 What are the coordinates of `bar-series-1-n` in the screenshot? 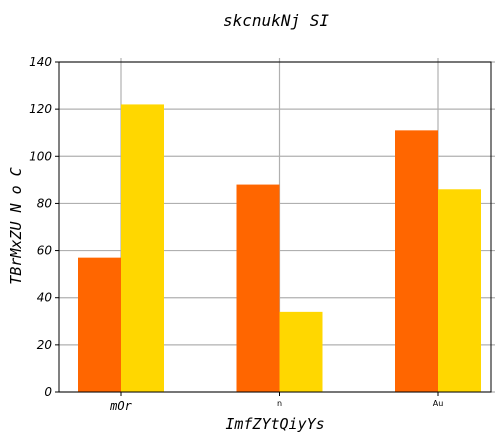 It's located at (301, 351).